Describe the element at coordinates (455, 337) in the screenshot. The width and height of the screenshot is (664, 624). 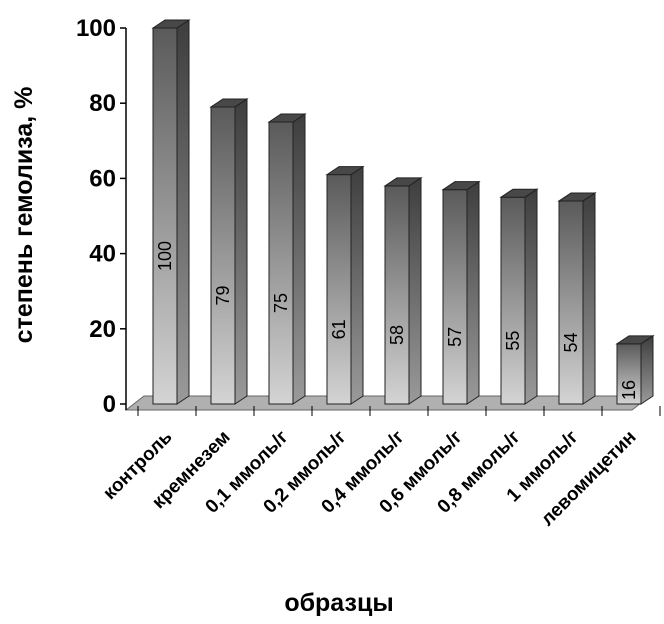
I see `data-label: 57` at that location.